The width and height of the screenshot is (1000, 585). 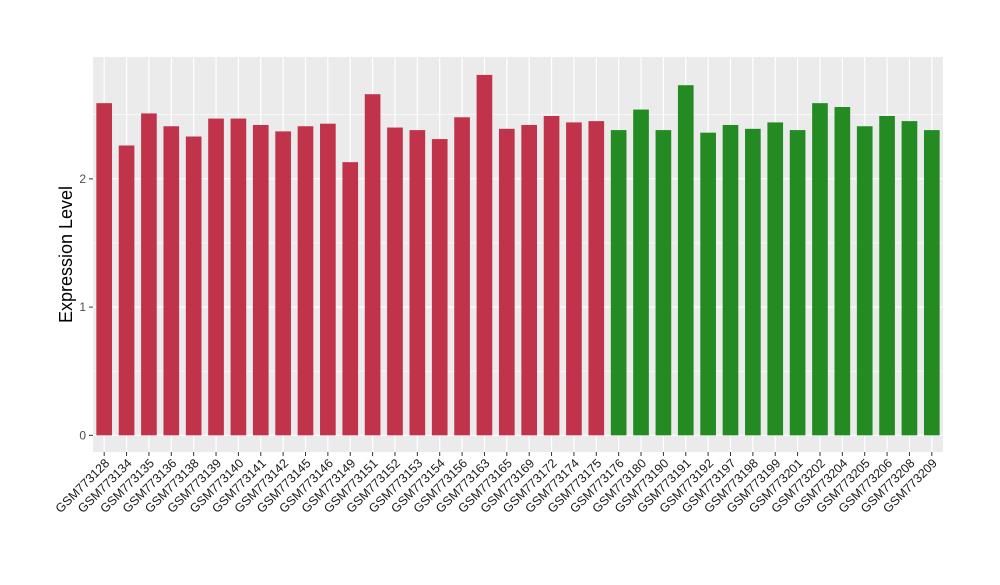 I want to click on bar-GSM773199, so click(x=775, y=279).